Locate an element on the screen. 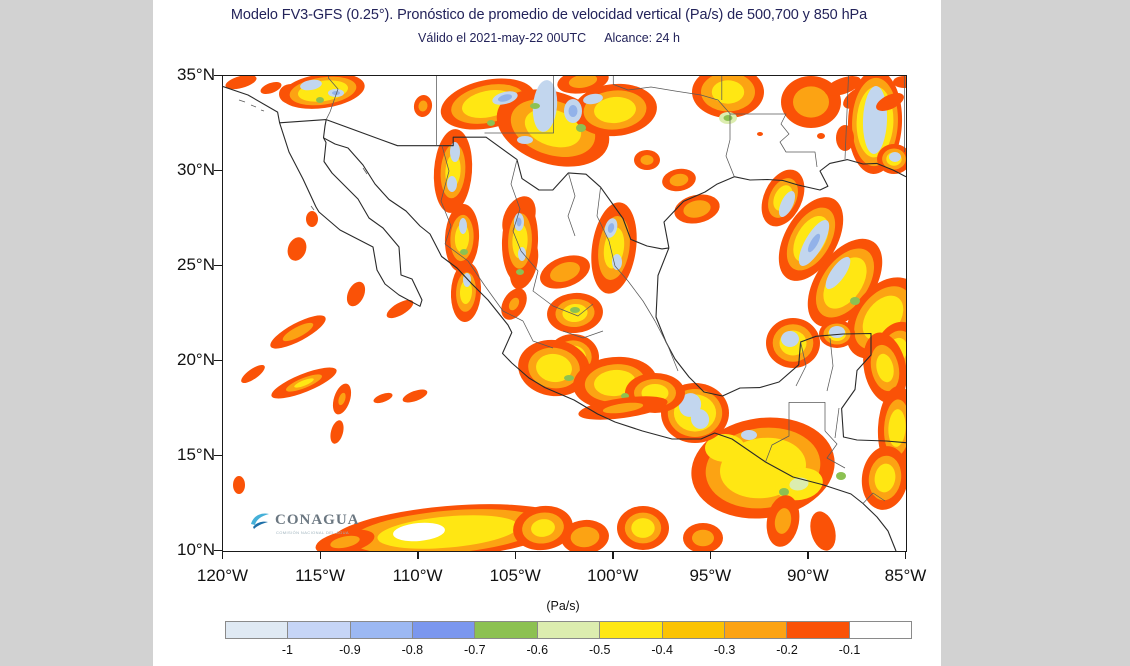  colorbar-tick-label: -0.6 is located at coordinates (537, 650).